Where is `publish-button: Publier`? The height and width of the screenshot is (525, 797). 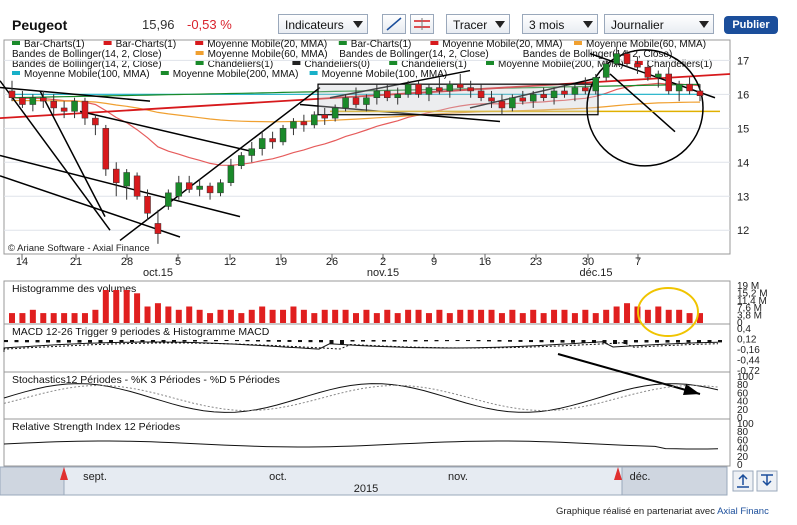
publish-button: Publier is located at coordinates (751, 25).